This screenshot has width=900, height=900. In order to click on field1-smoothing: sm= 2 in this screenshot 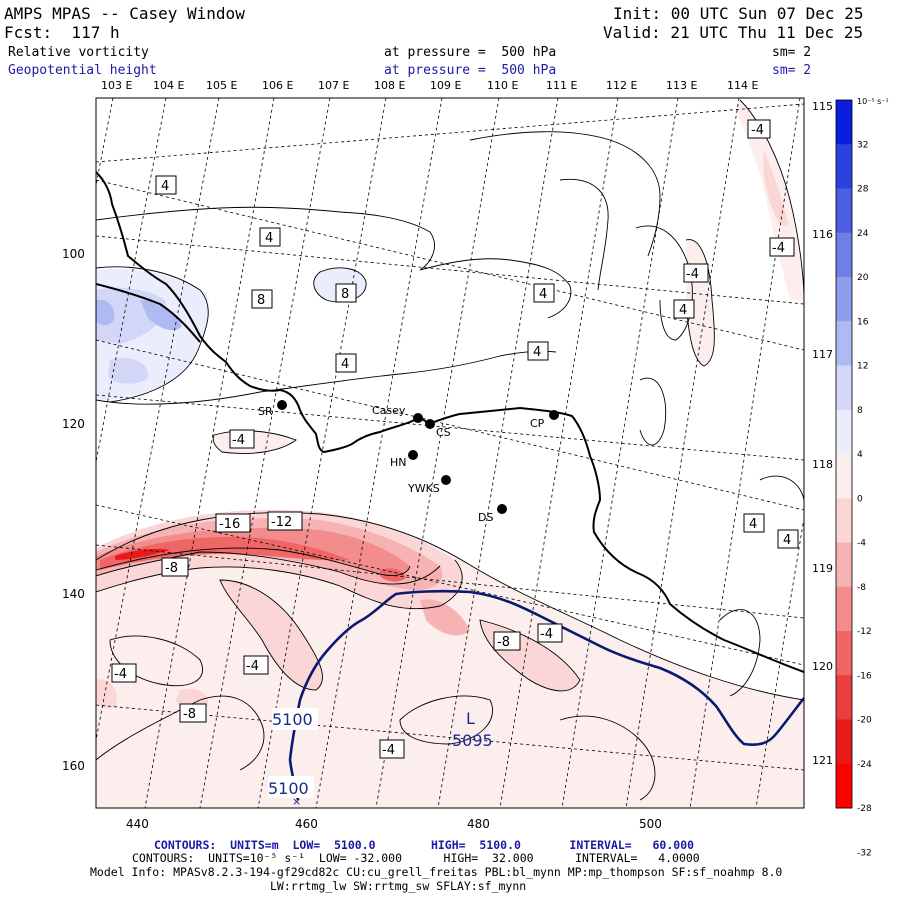, I will do `click(792, 52)`.